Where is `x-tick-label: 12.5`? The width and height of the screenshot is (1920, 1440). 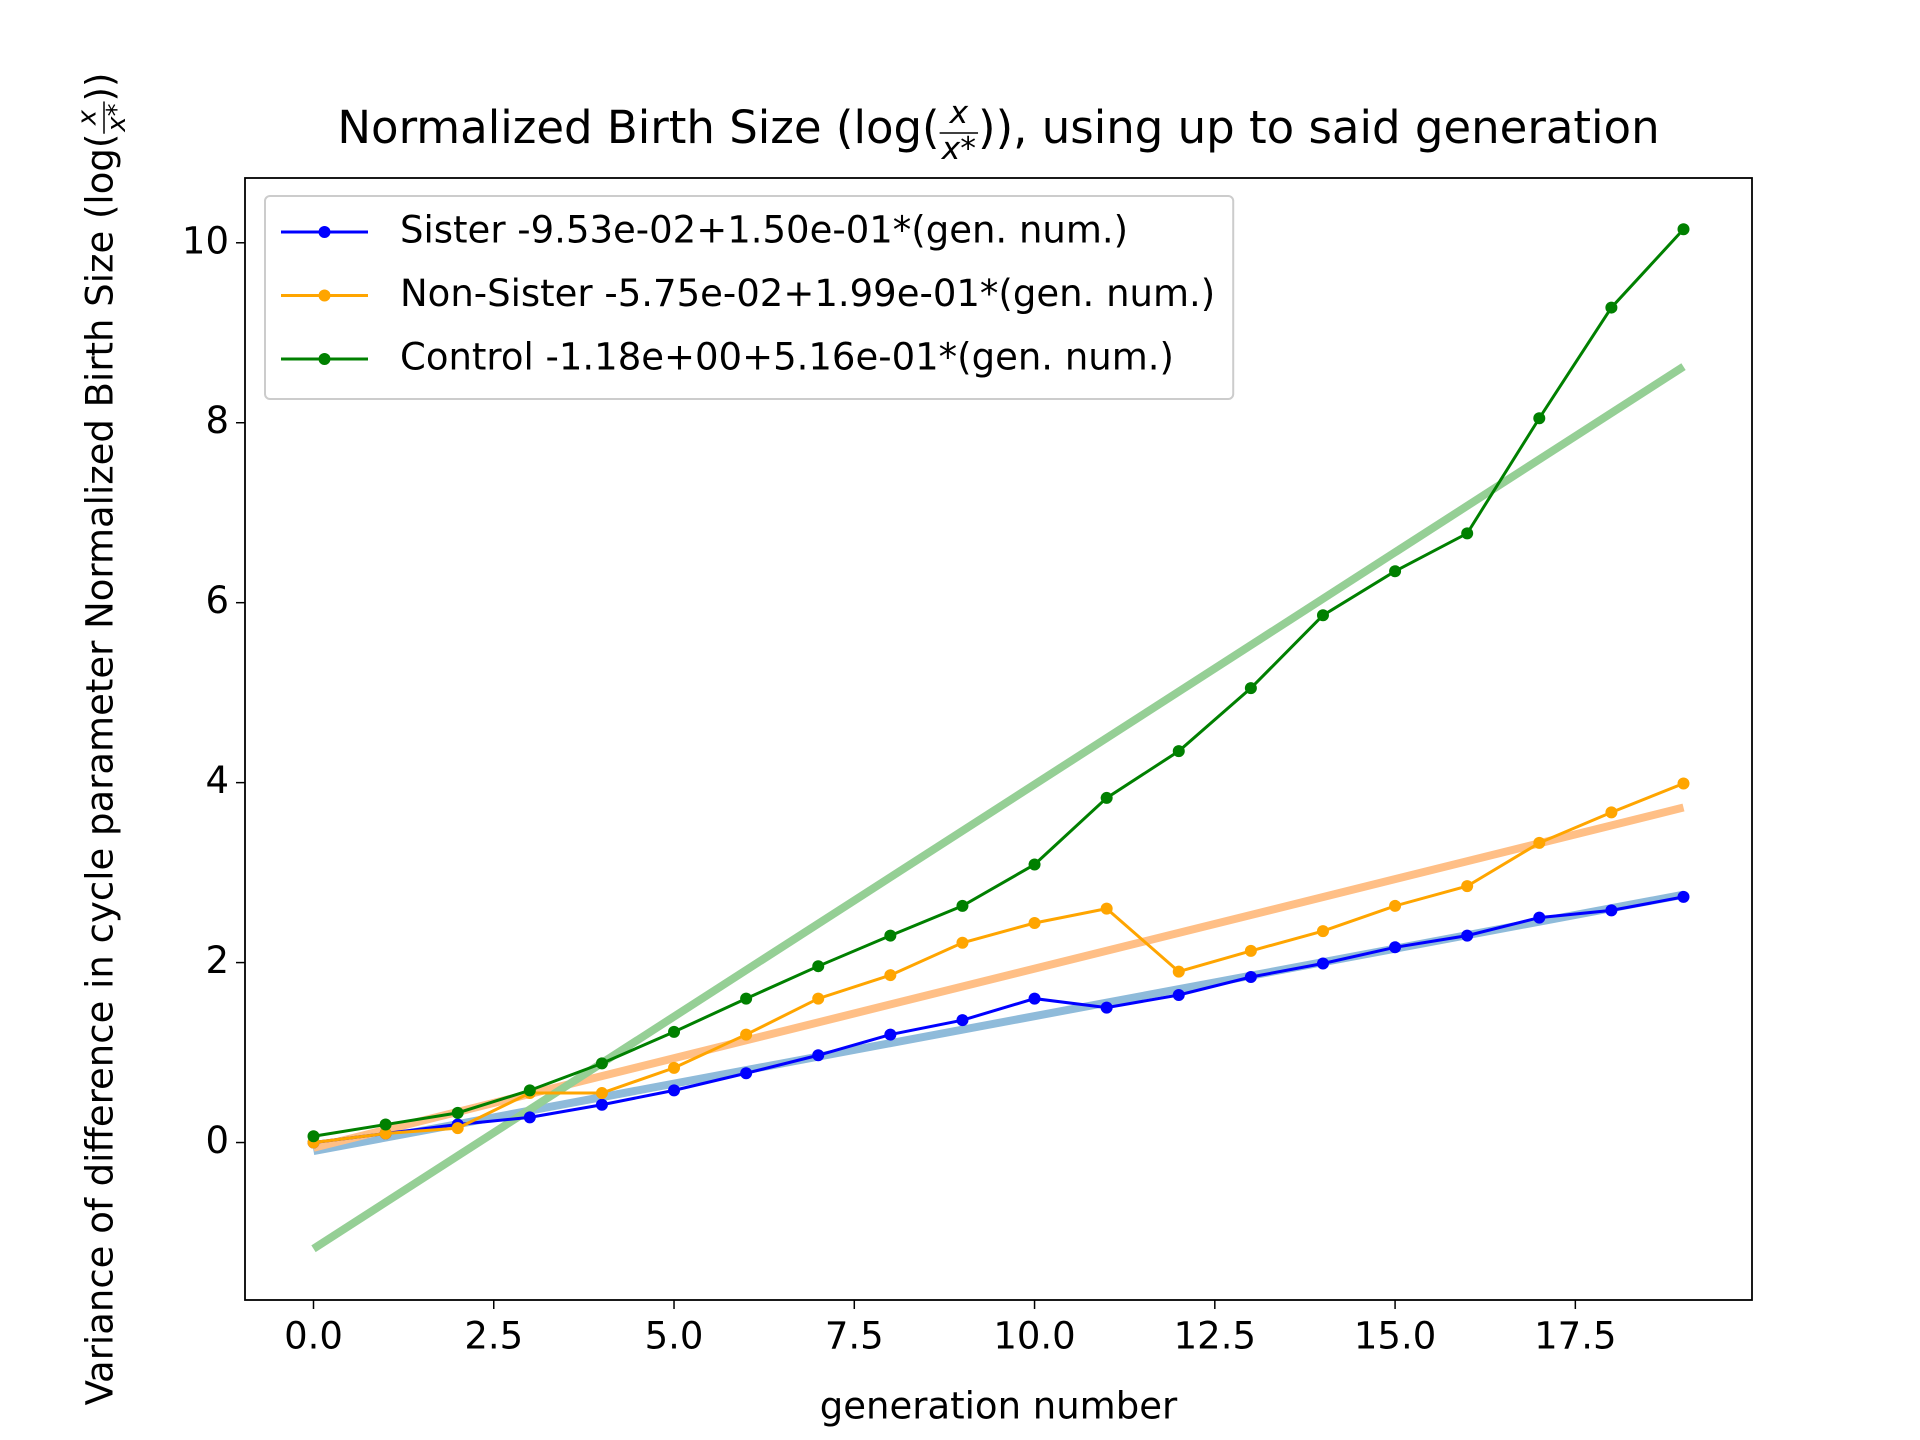
x-tick-label: 12.5 is located at coordinates (1215, 1336).